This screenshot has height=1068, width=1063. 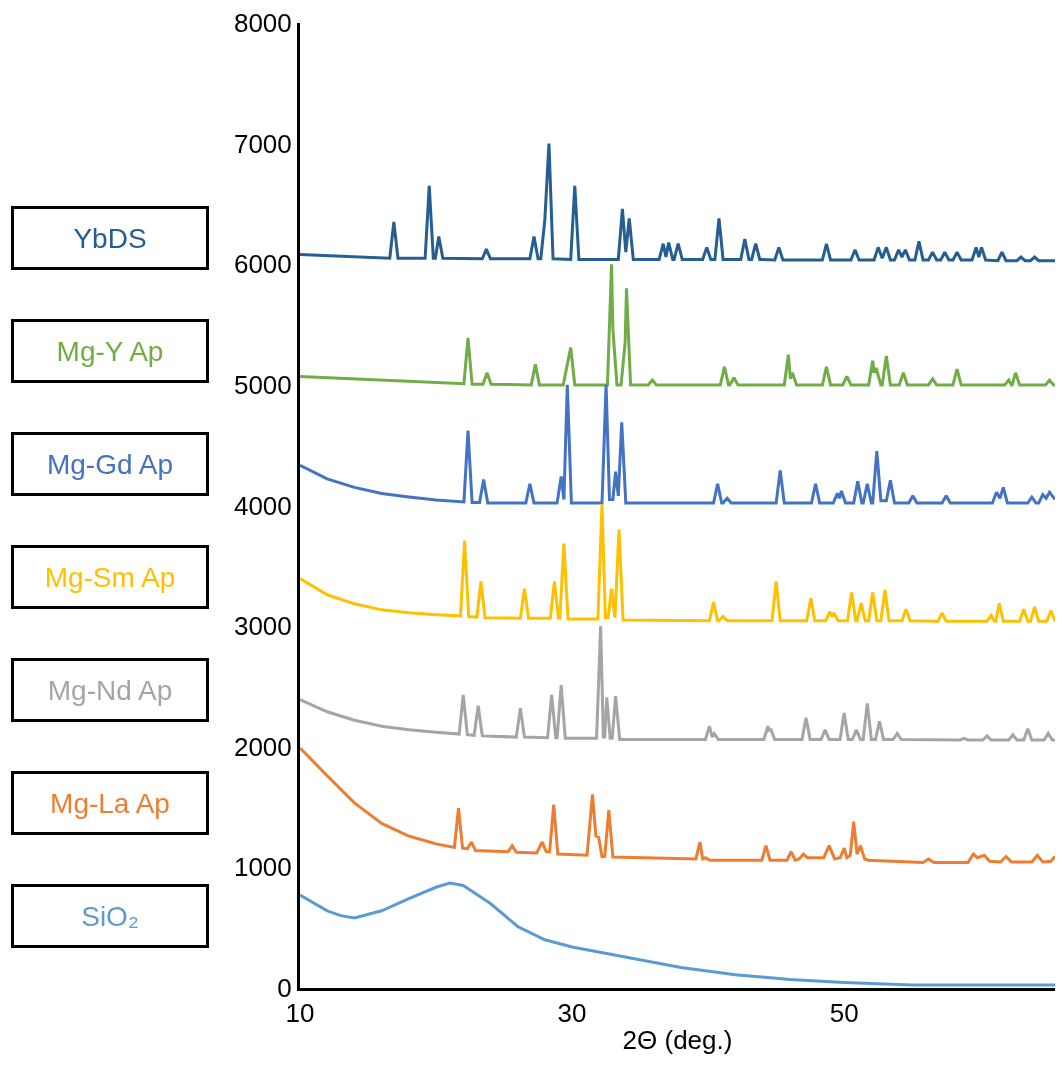 What do you see at coordinates (262, 867) in the screenshot?
I see `y-tick-label: 1000` at bounding box center [262, 867].